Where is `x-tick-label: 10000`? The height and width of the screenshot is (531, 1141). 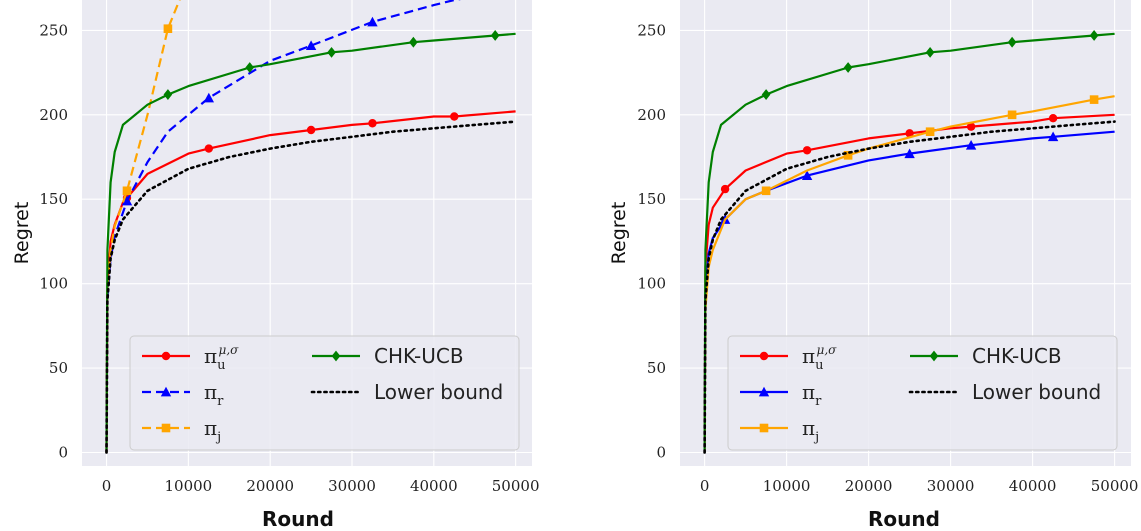 x-tick-label: 10000 is located at coordinates (189, 486).